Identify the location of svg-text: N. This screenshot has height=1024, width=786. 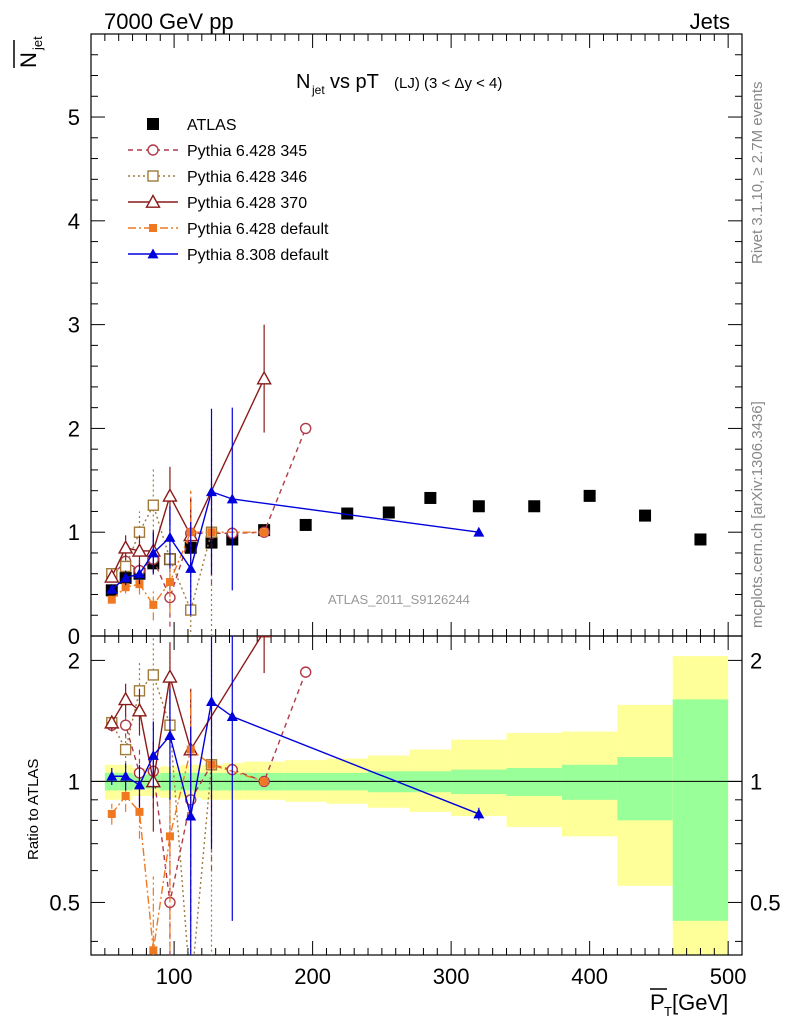
(28, 60).